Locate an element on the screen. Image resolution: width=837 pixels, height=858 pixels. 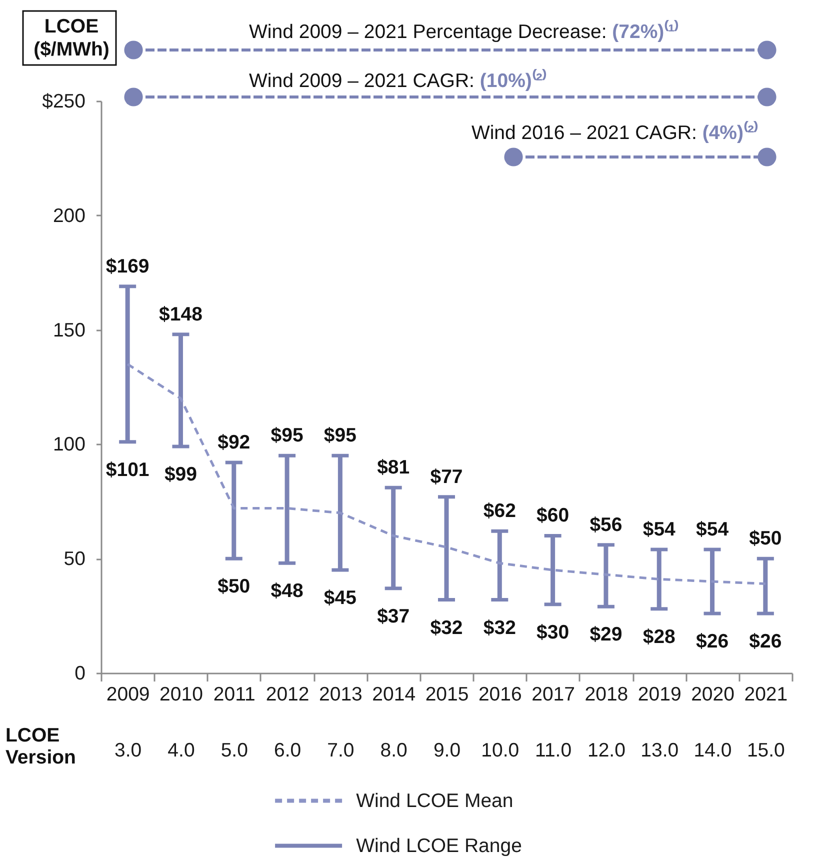
text: Wind 2009 – 2021 Percentage Decrease: (72%)⁽¹⁾ is located at coordinates (464, 31).